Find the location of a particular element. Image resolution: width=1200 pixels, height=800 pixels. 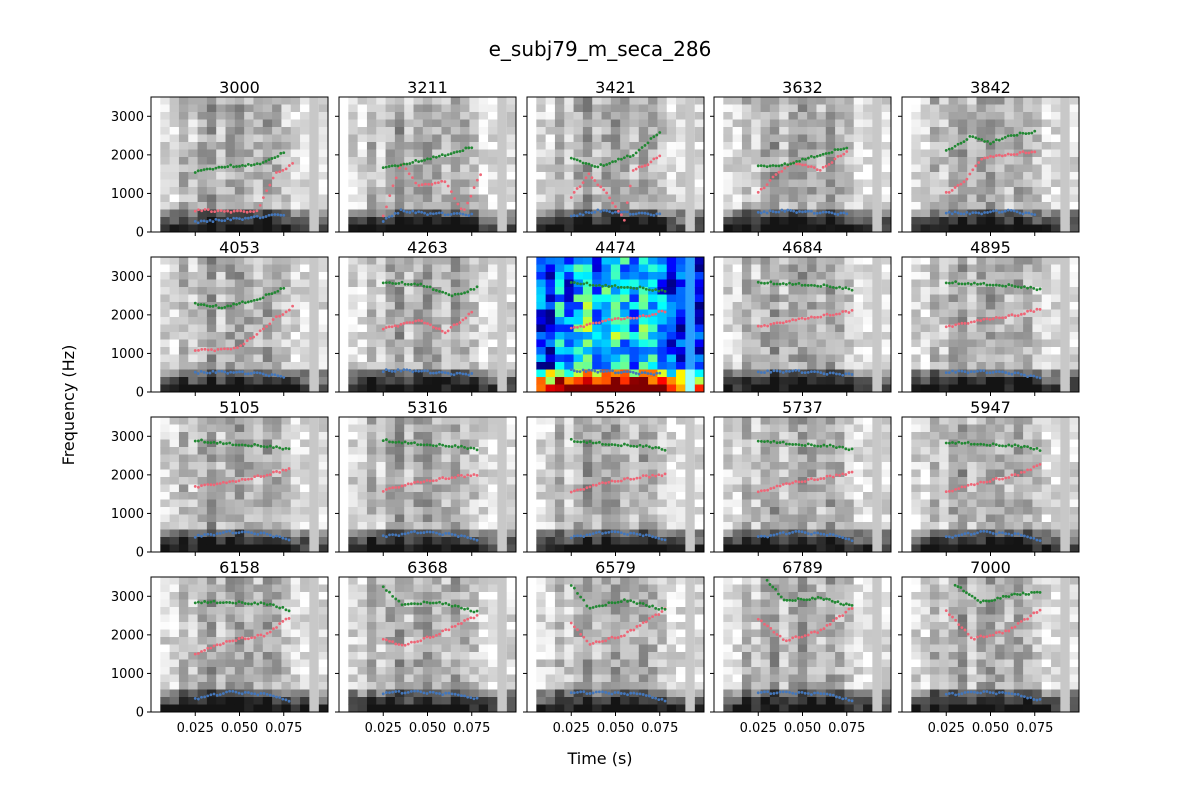

panel-5316: 5316 is located at coordinates (426, 477).